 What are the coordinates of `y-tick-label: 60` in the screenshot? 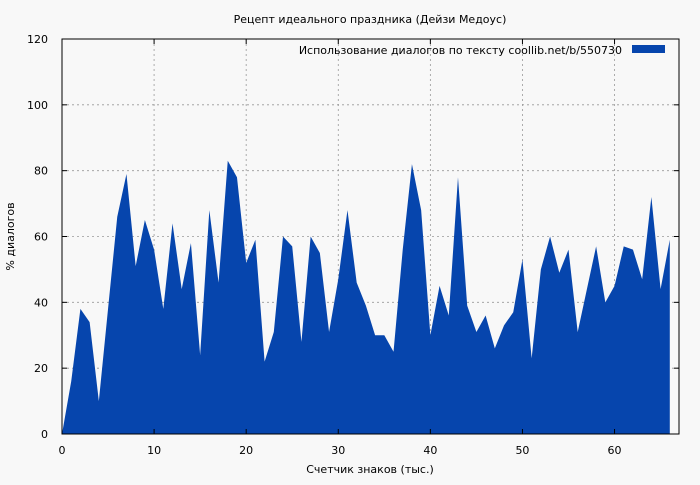 It's located at (41, 237).